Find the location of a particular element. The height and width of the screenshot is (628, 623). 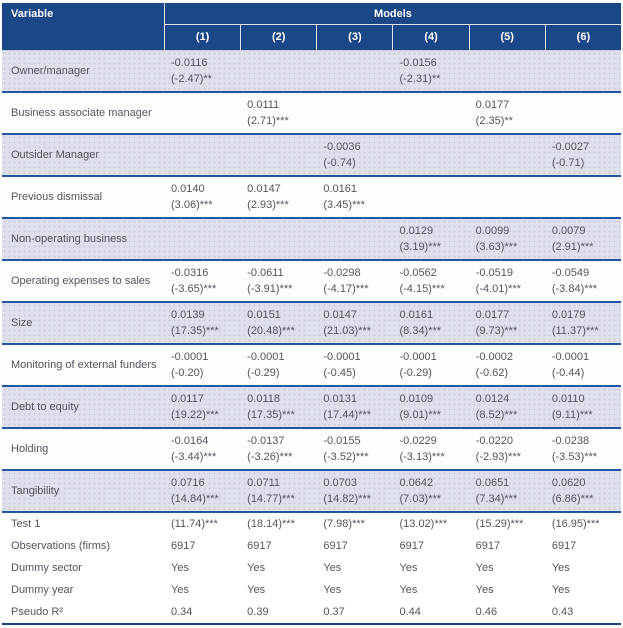

summary-label: Pseudo R² is located at coordinates (37, 612).